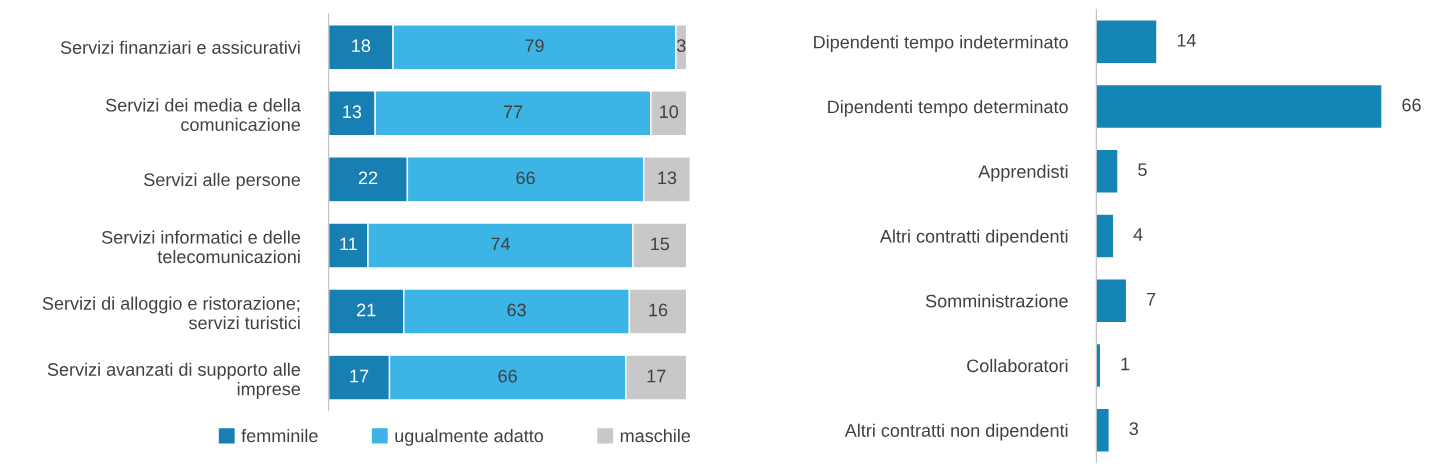 The image size is (1435, 472). Describe the element at coordinates (361, 46) in the screenshot. I see `data-label: 18` at that location.